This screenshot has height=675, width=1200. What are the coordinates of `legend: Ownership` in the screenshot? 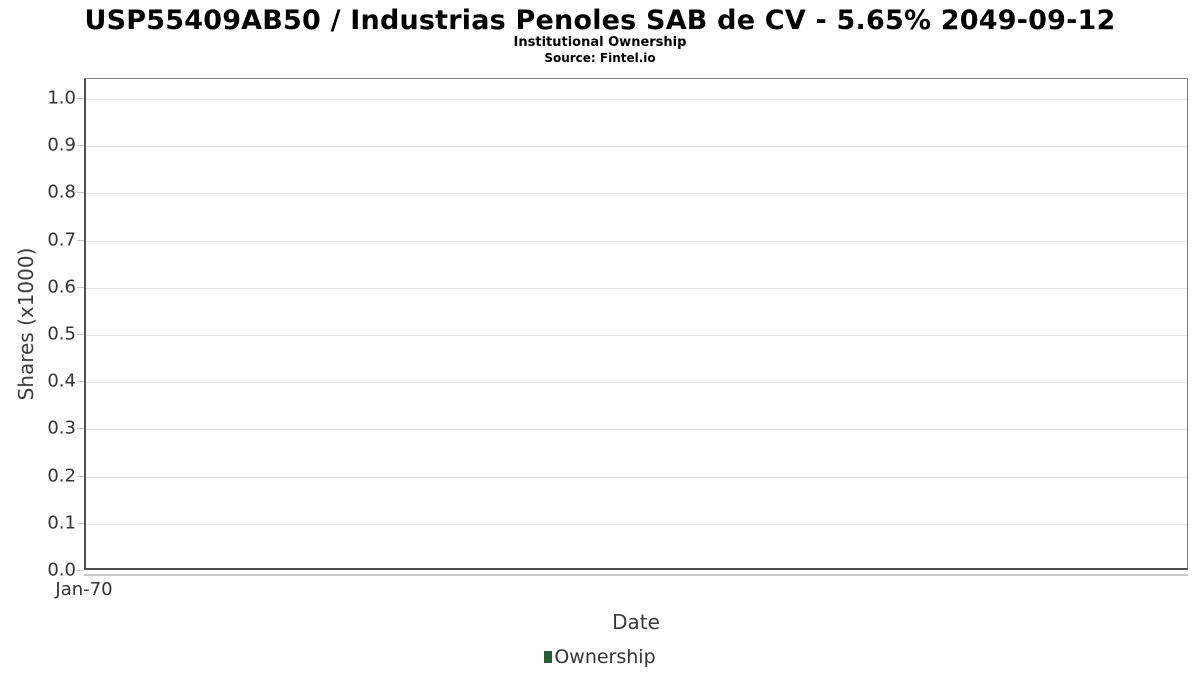 It's located at (600, 657).